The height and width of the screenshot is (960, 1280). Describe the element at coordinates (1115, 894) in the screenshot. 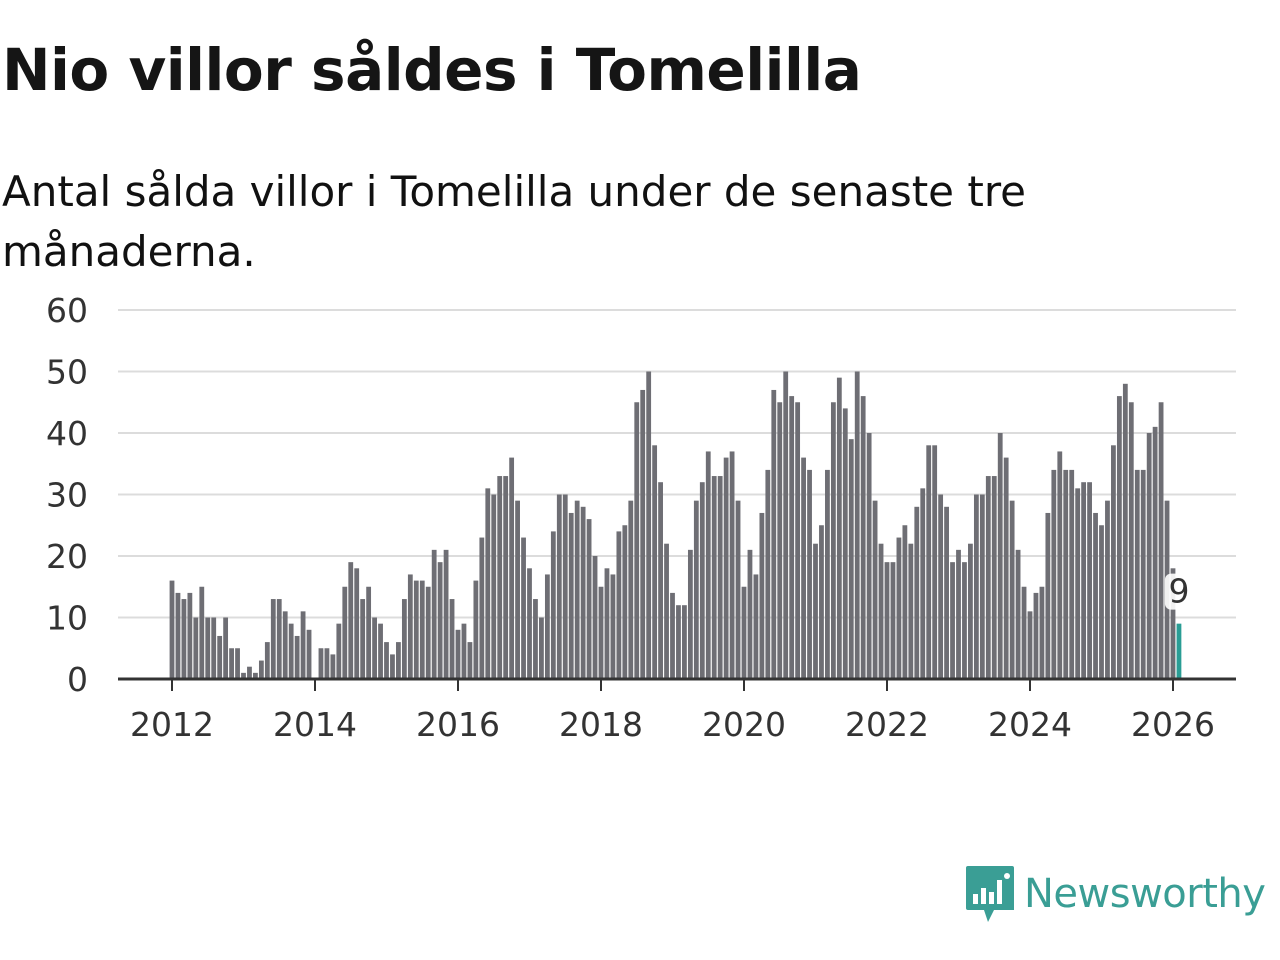

I see `newsworthy-logo: Newsworthy` at that location.